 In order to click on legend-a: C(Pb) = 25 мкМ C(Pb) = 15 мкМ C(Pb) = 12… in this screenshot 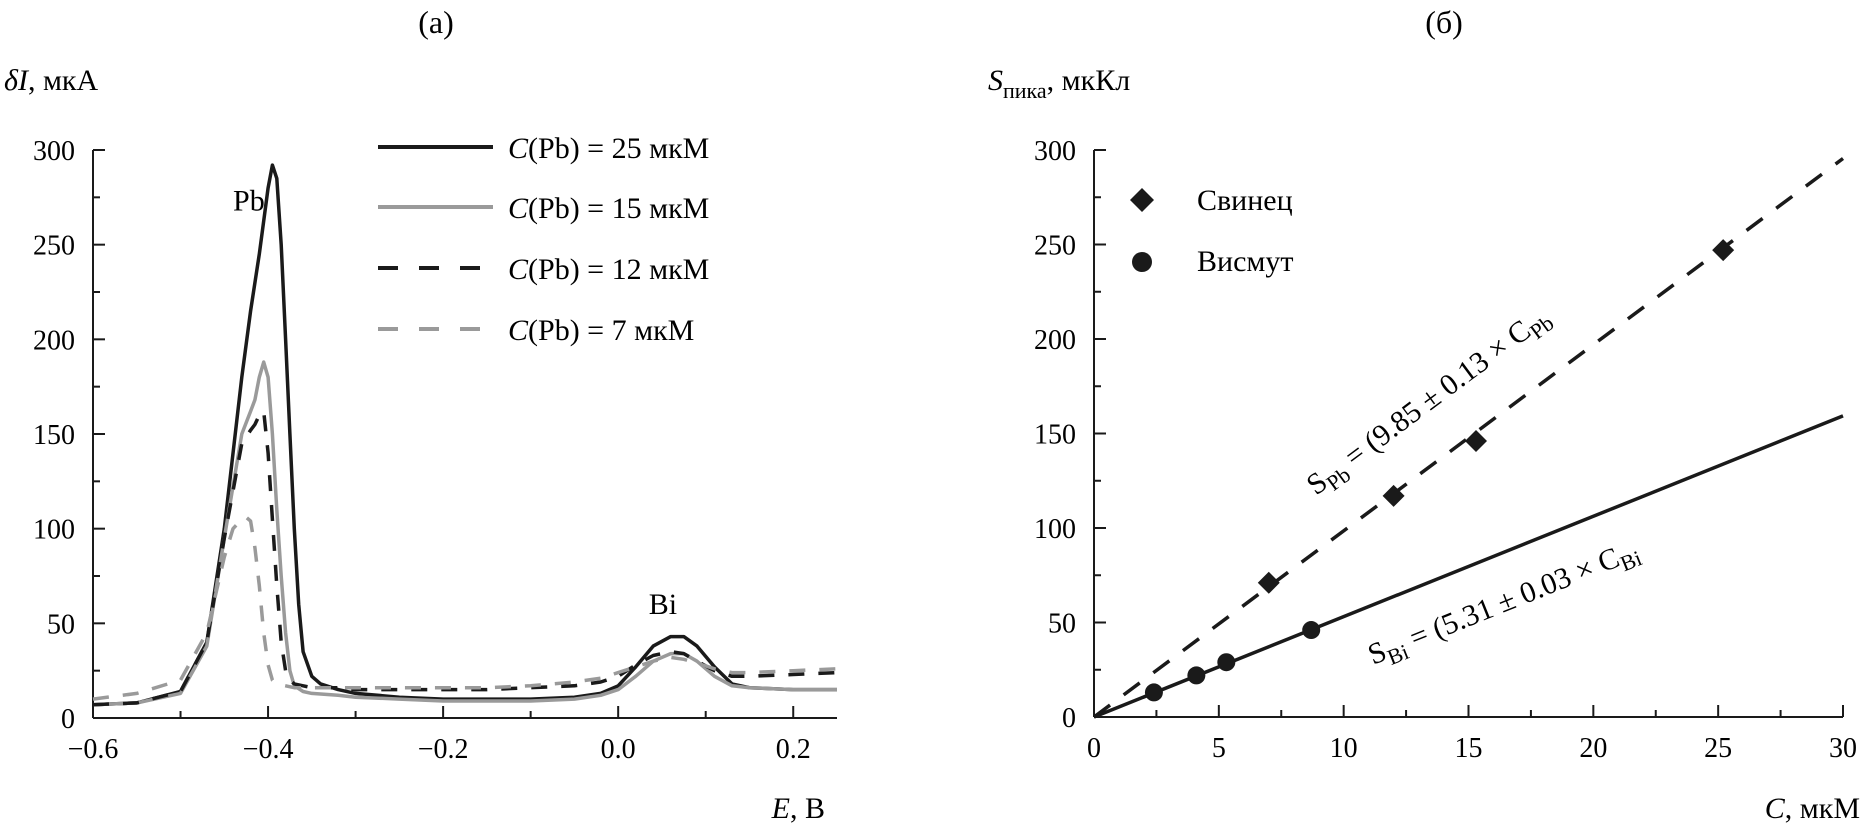, I will do `click(543, 239)`.